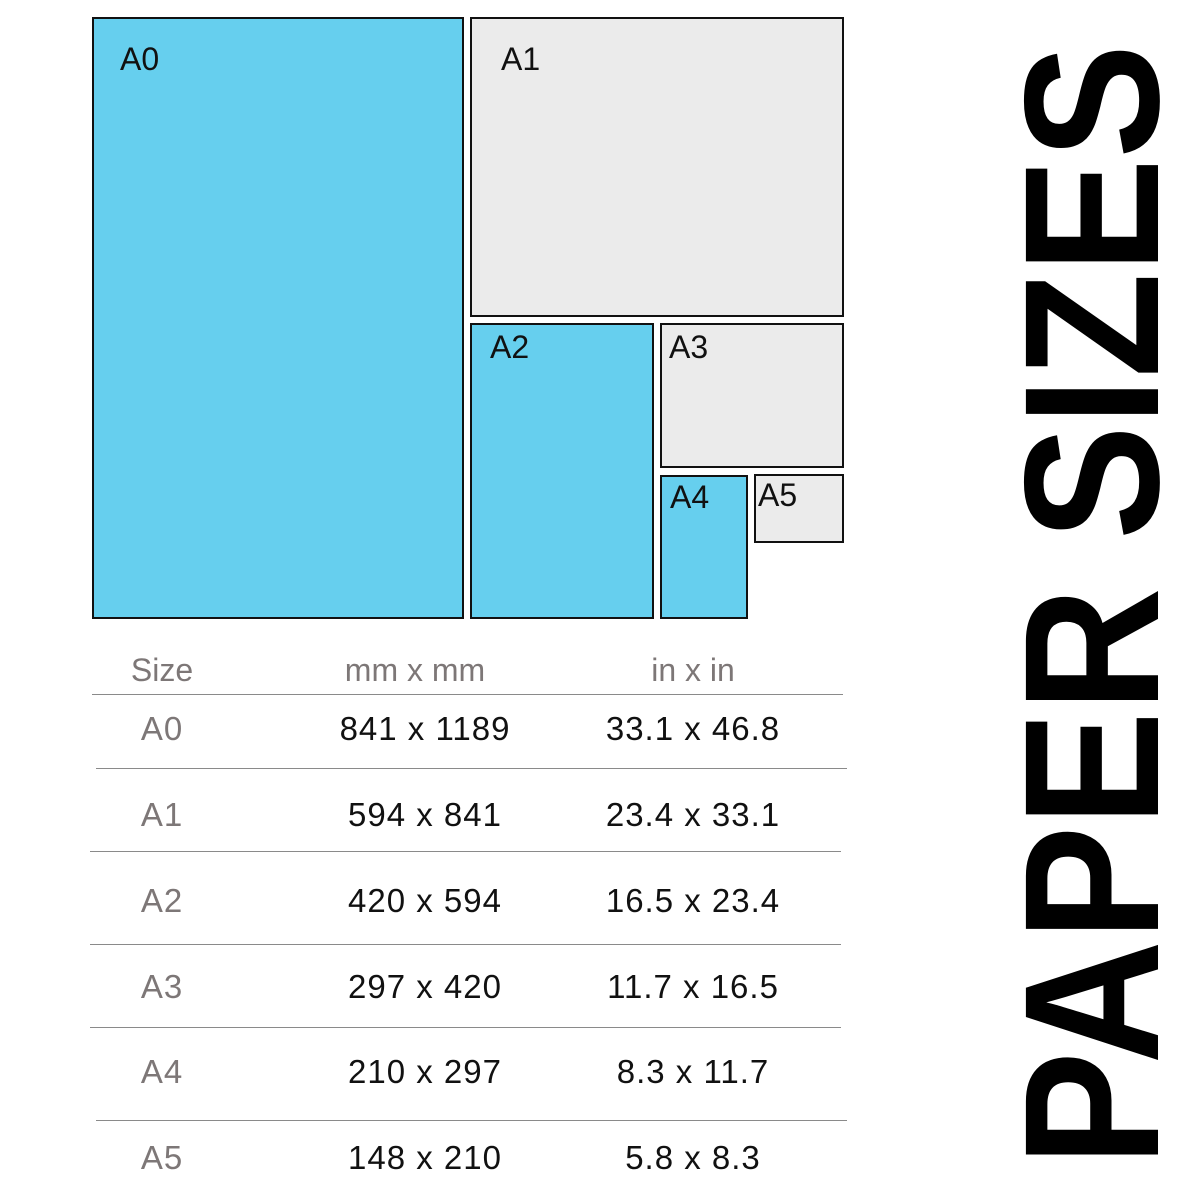 This screenshot has height=1200, width=1200. I want to click on sheet-a1: A1, so click(657, 167).